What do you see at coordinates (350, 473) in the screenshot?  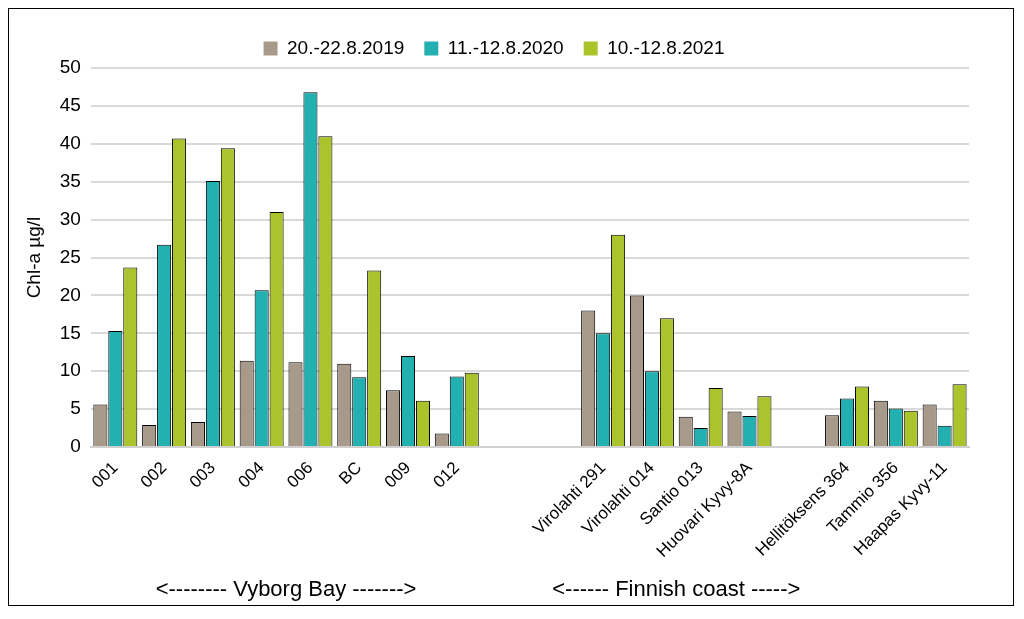 I see `x-tick-label: BC` at bounding box center [350, 473].